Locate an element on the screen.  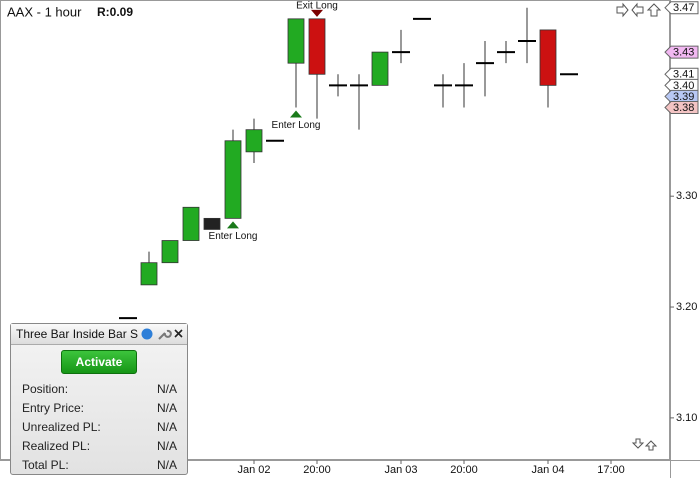
activate-button: Activate is located at coordinates (99, 362).